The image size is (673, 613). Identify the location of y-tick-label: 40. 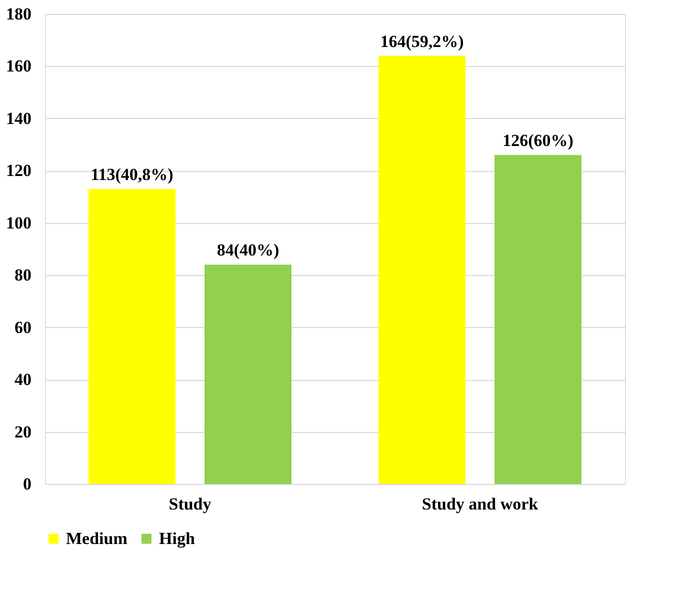
(23, 380).